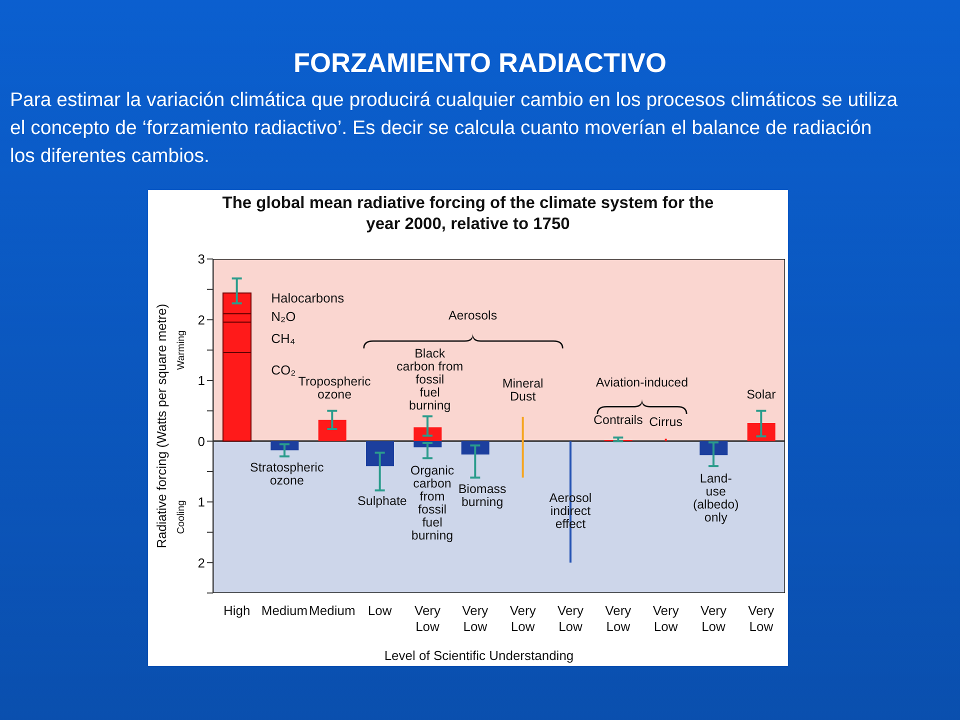  Describe the element at coordinates (761, 395) in the screenshot. I see `annotation: Solar` at that location.